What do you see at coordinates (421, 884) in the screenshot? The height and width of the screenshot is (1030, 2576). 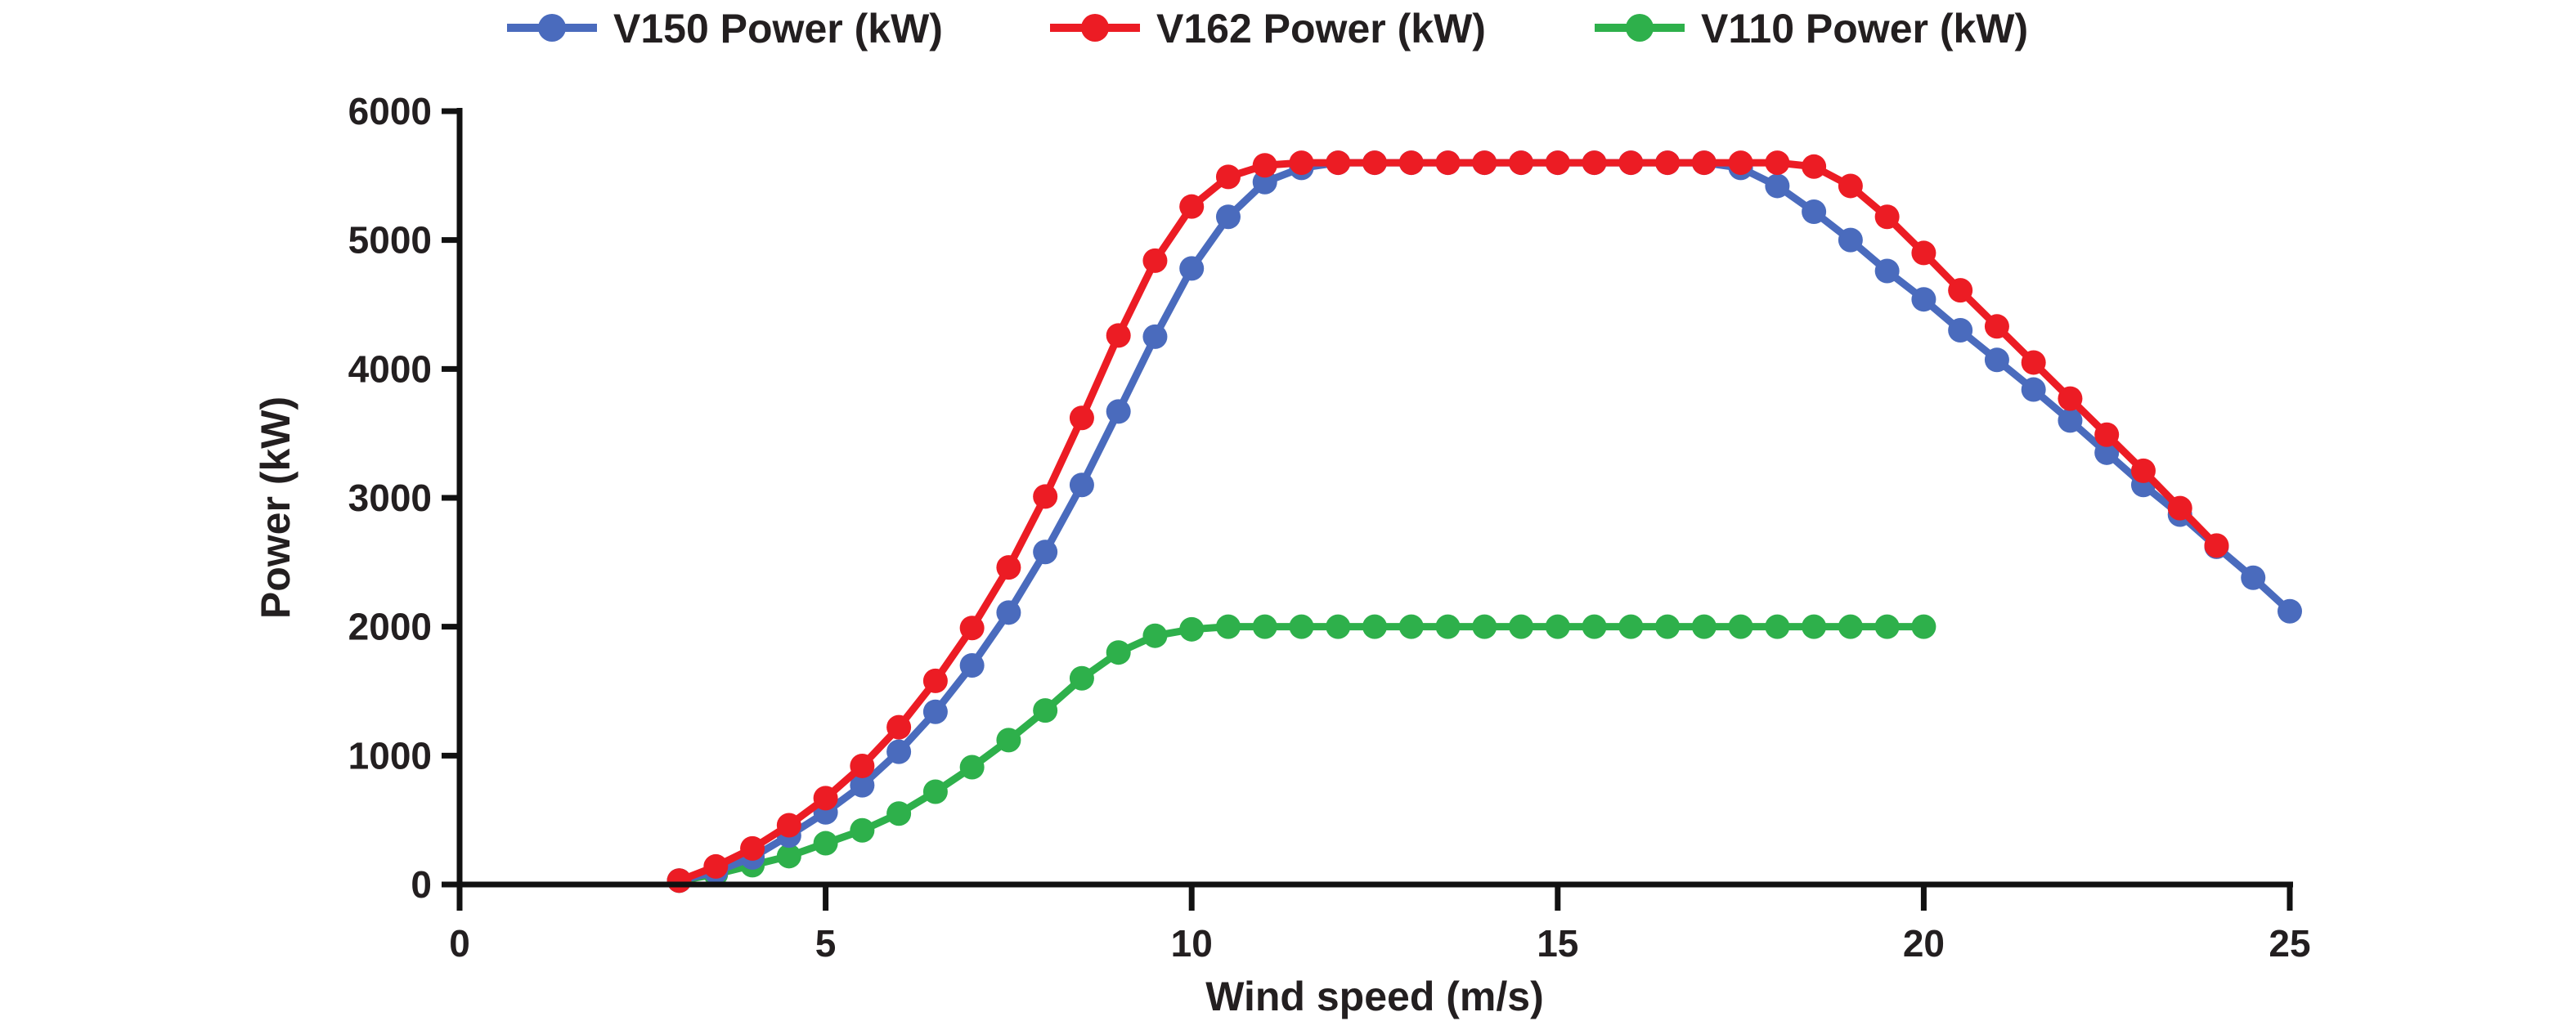 I see `y-tick-label: 0` at bounding box center [421, 884].